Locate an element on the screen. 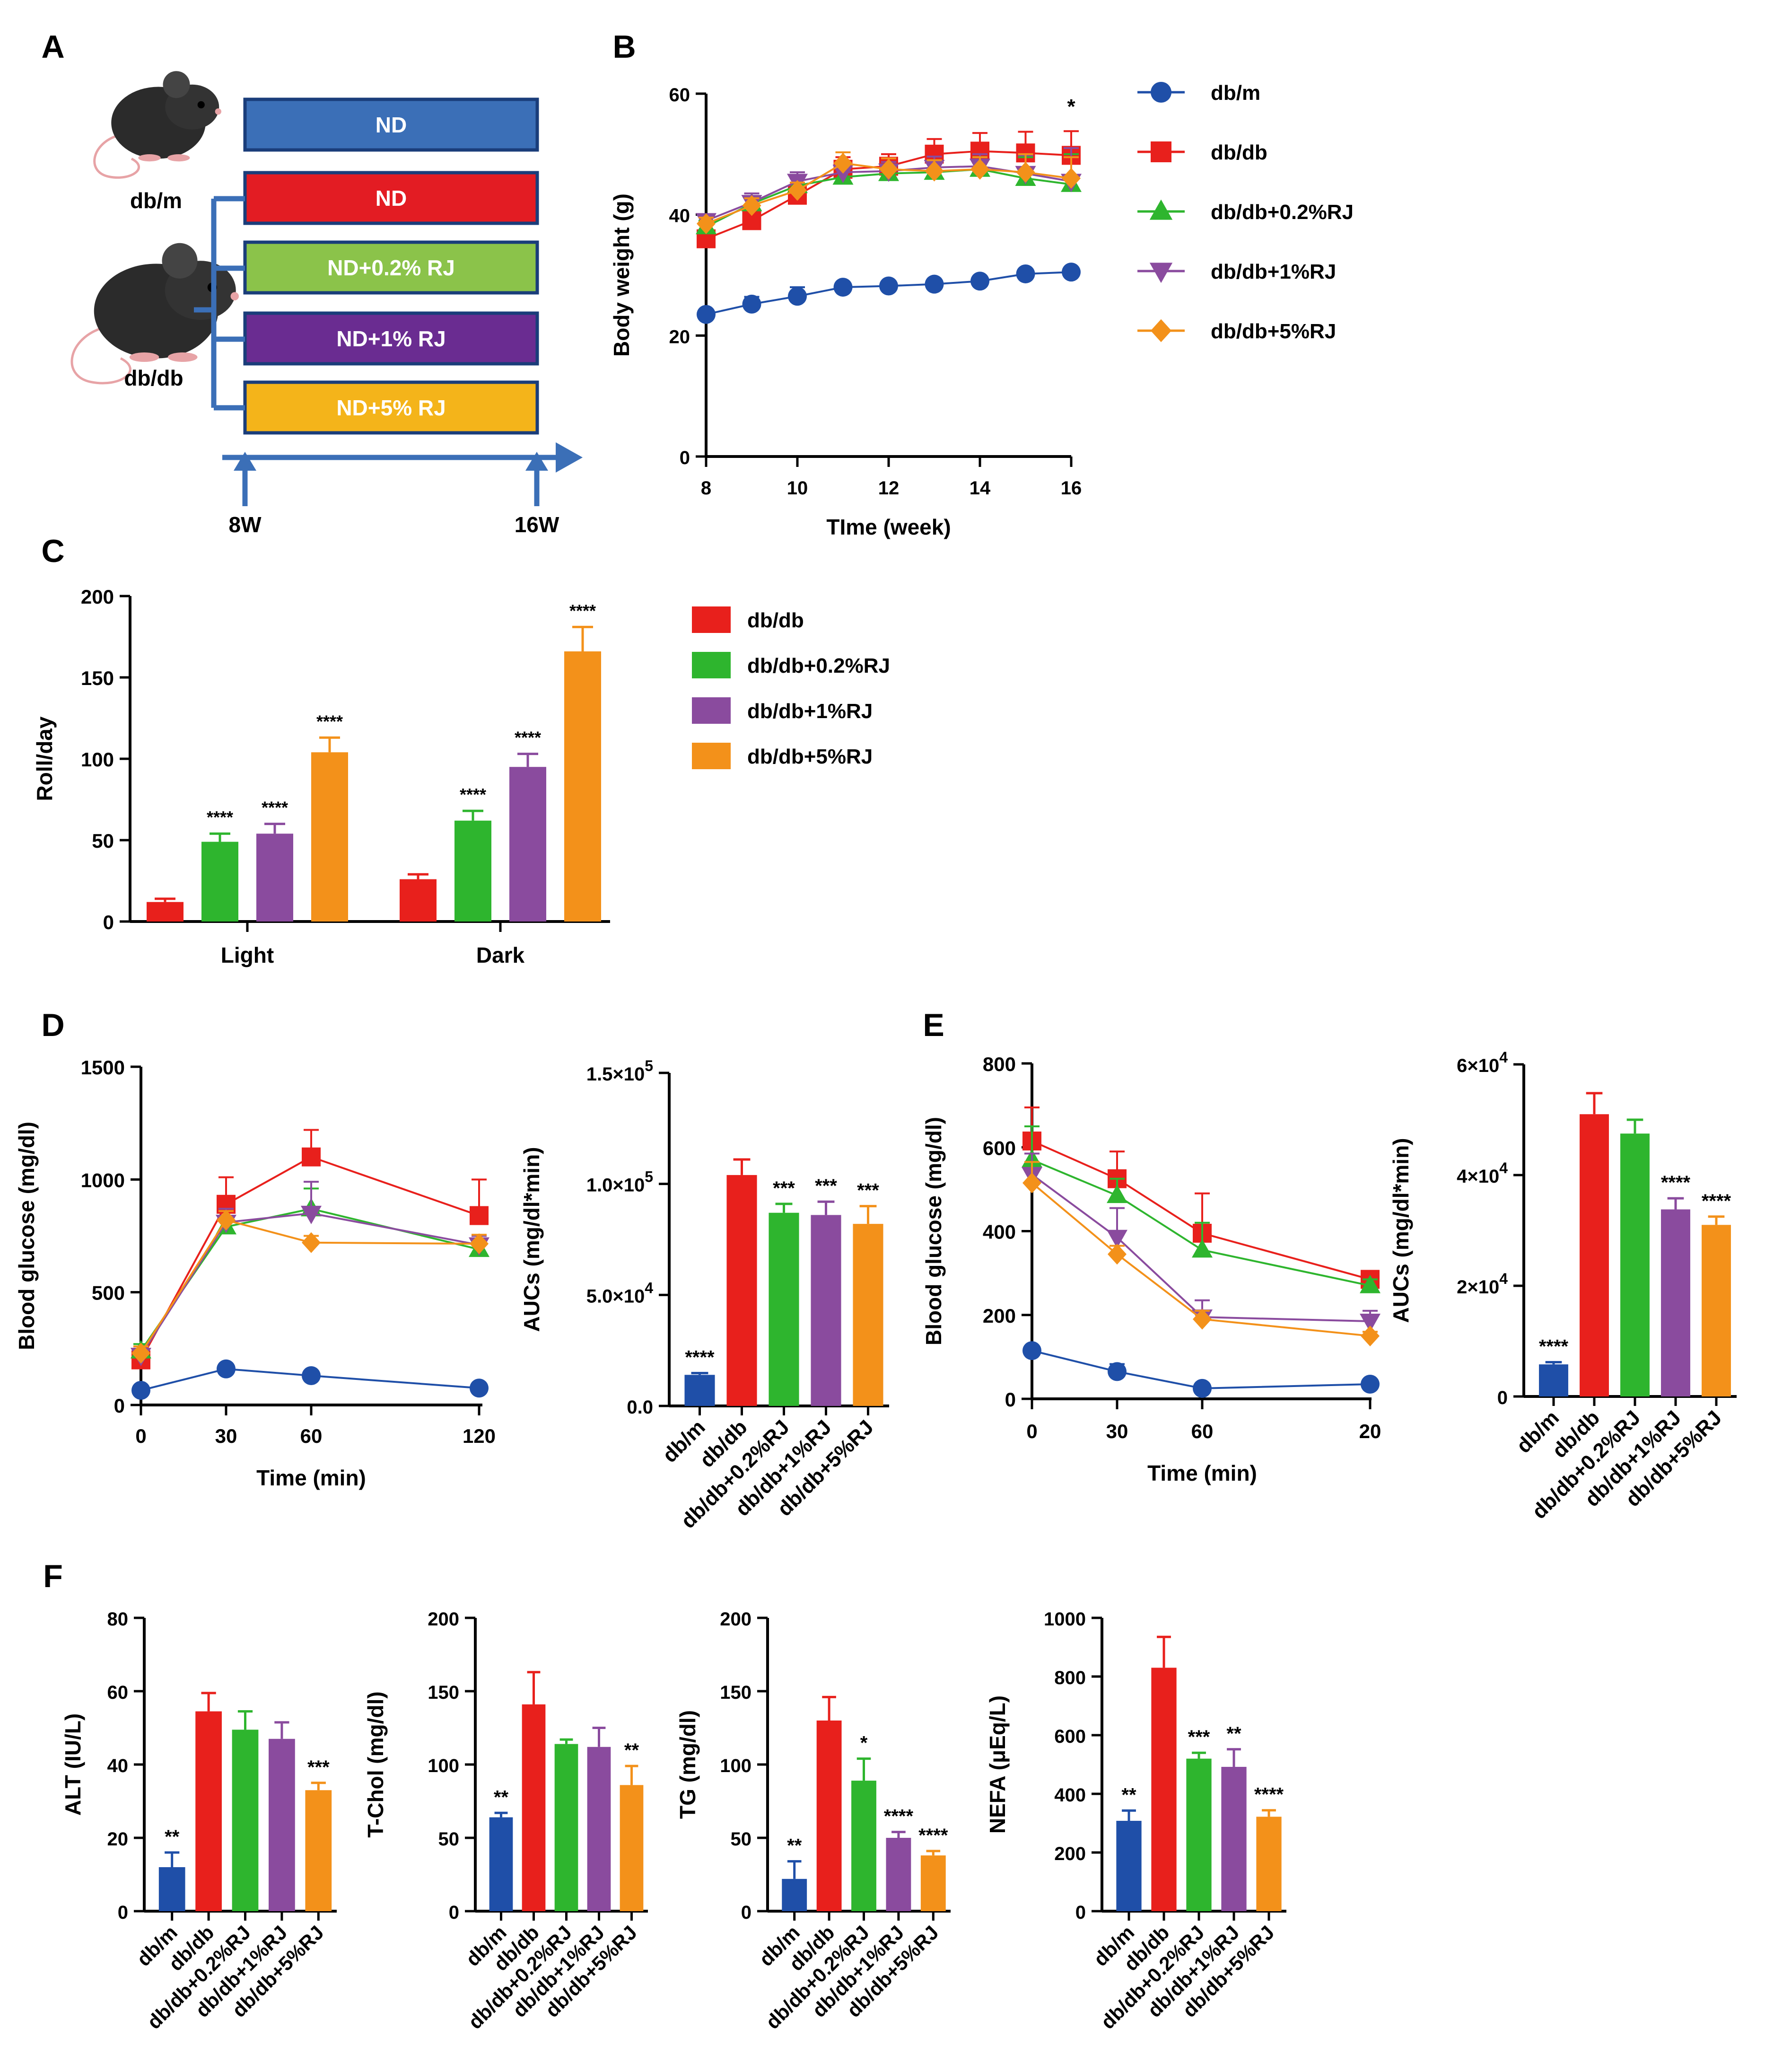 The image size is (1765, 2072). x-category-label: Light is located at coordinates (247, 955).